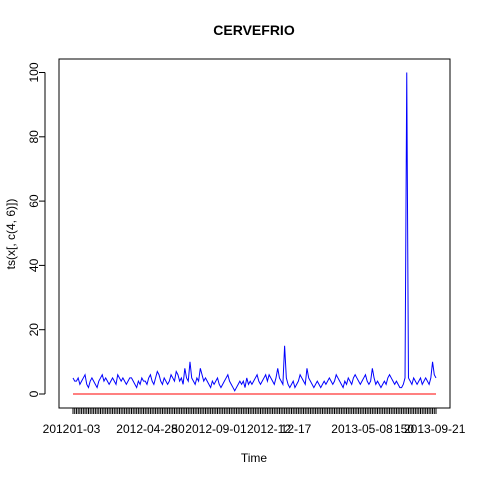  Describe the element at coordinates (85, 429) in the screenshot. I see `x-tick-label: 01-03` at that location.